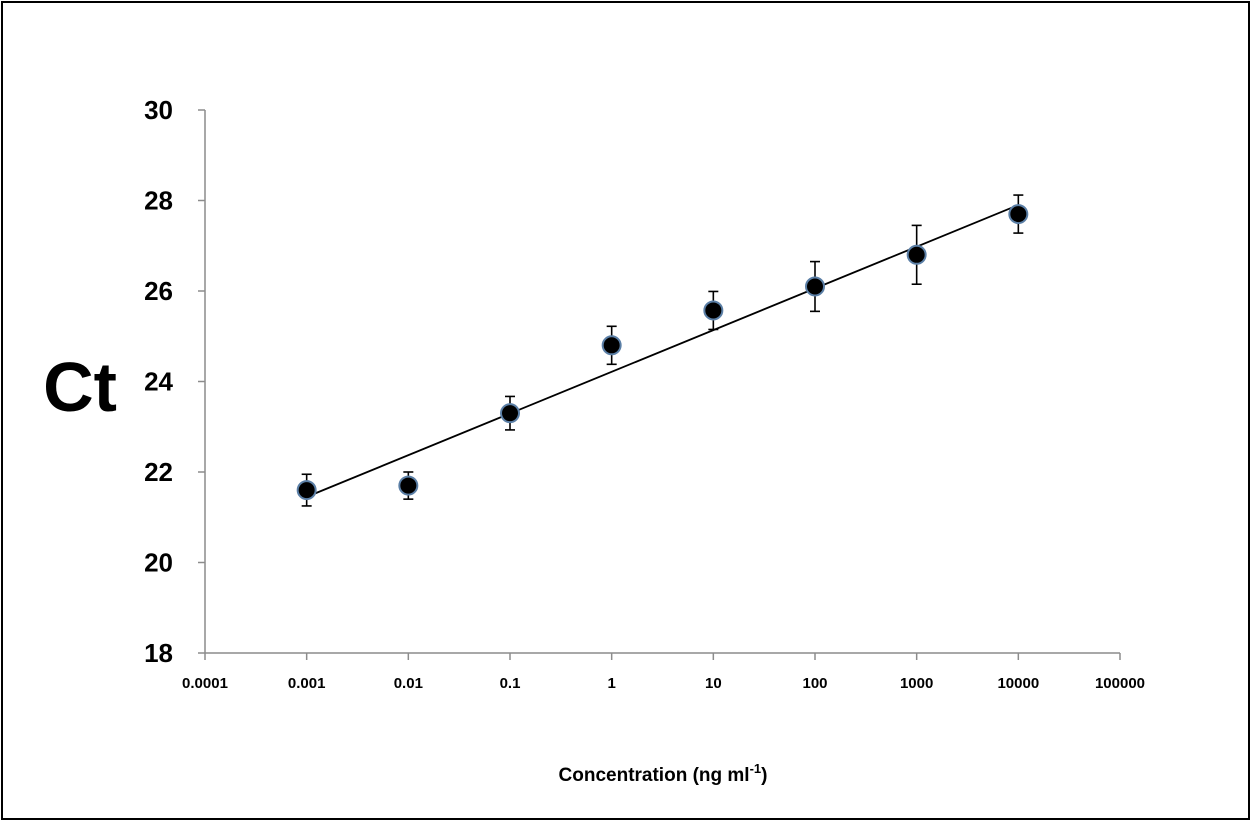  Describe the element at coordinates (510, 683) in the screenshot. I see `x-tick-label: 0.1` at that location.